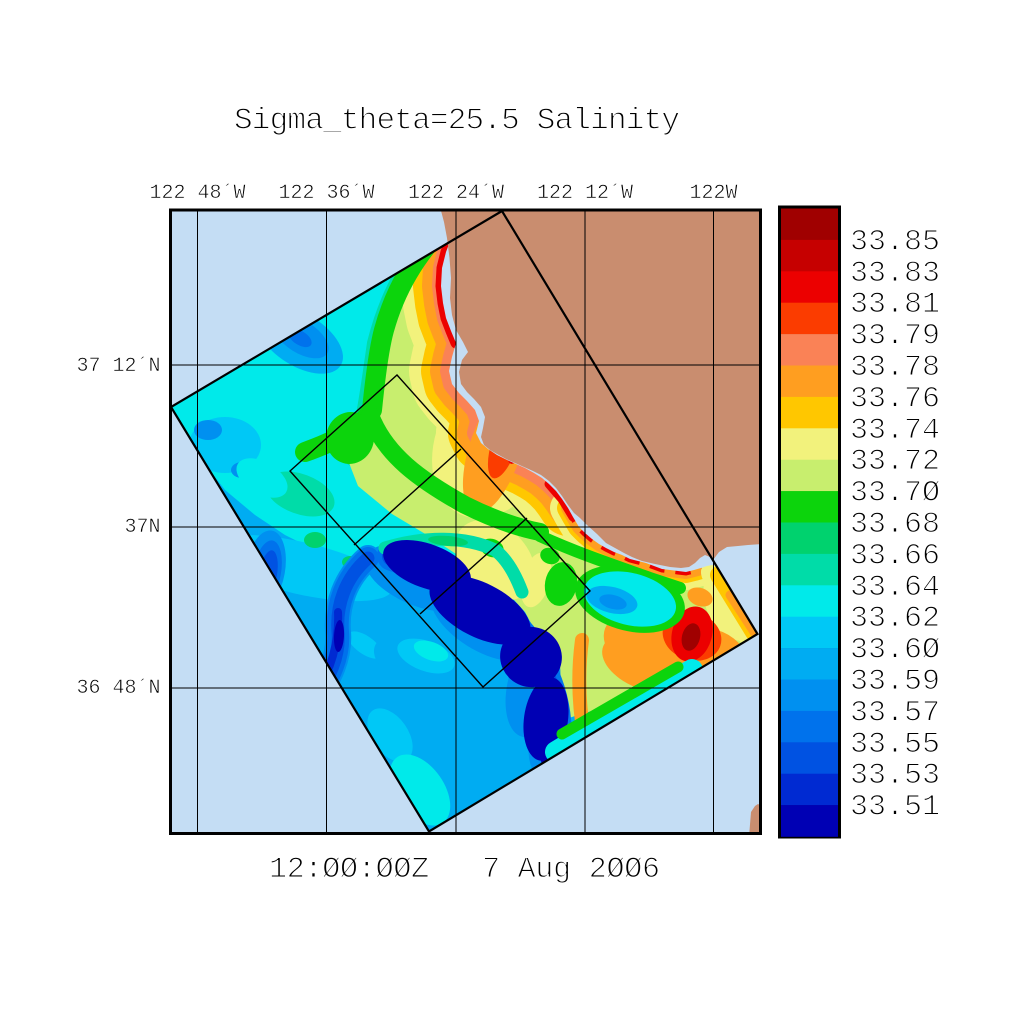 This screenshot has width=1024, height=1024. I want to click on svg-text: Sigma_theta=25.5 Salinity, so click(457, 121).